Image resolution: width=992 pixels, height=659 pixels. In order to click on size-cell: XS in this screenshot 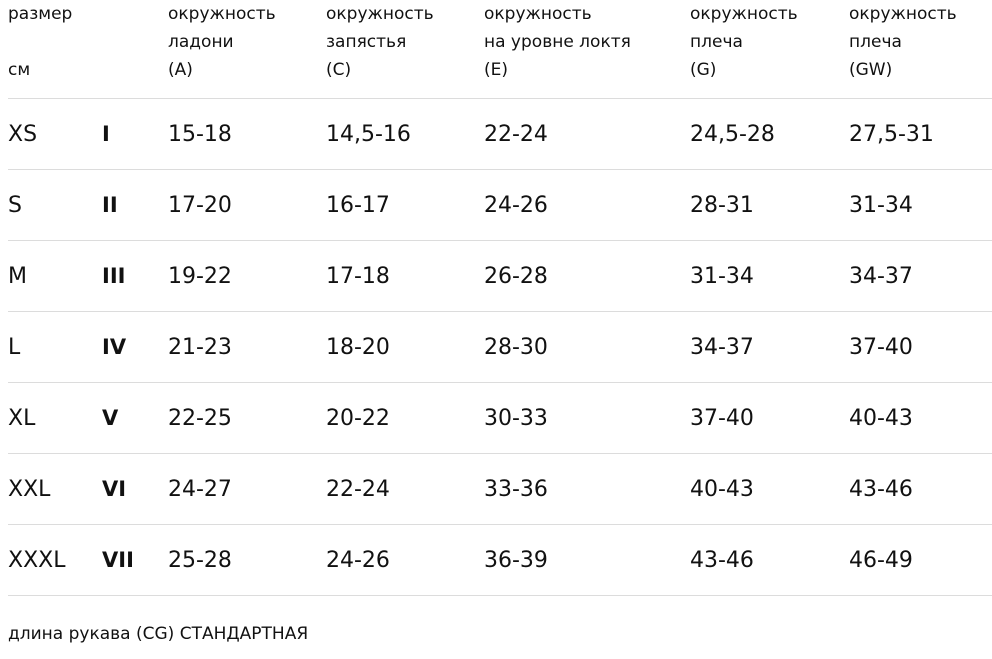, I will do `click(55, 134)`.